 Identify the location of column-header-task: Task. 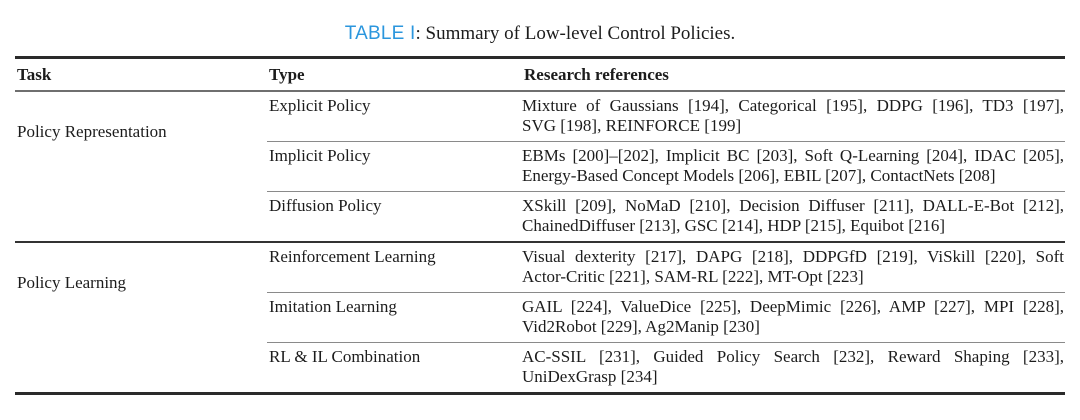
(34, 74).